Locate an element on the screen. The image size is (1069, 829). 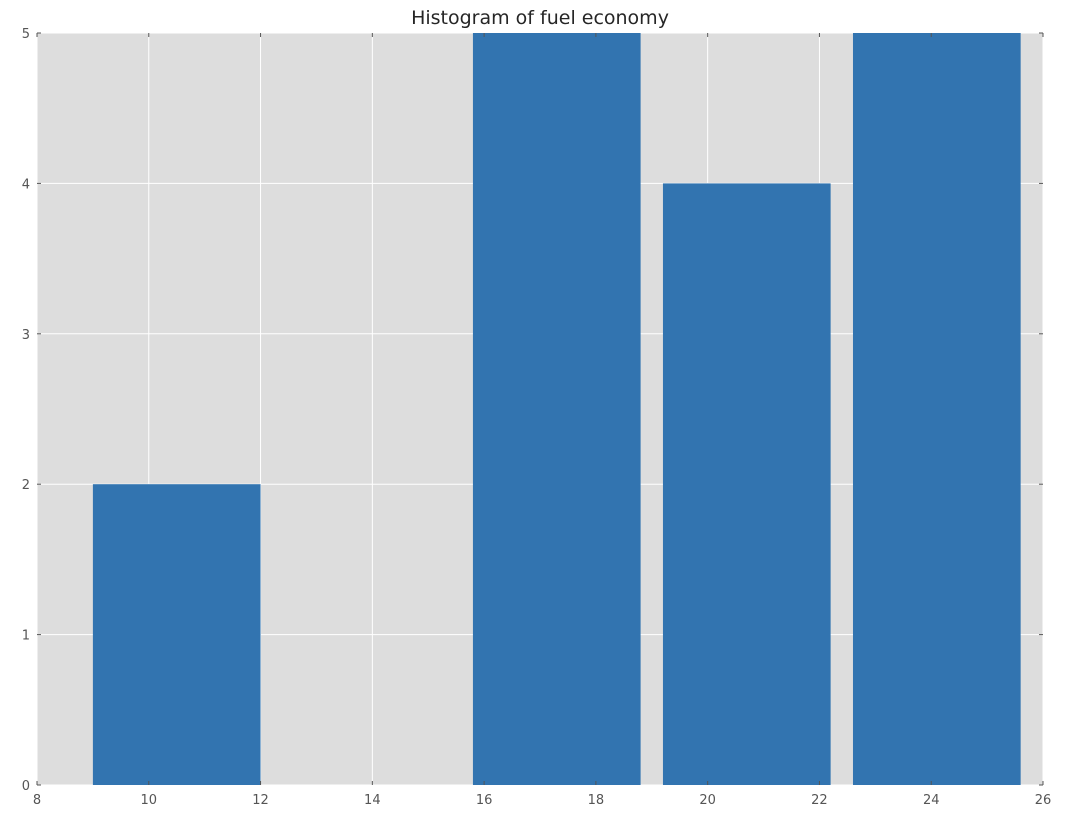
x-tick-label: 10 is located at coordinates (149, 800).